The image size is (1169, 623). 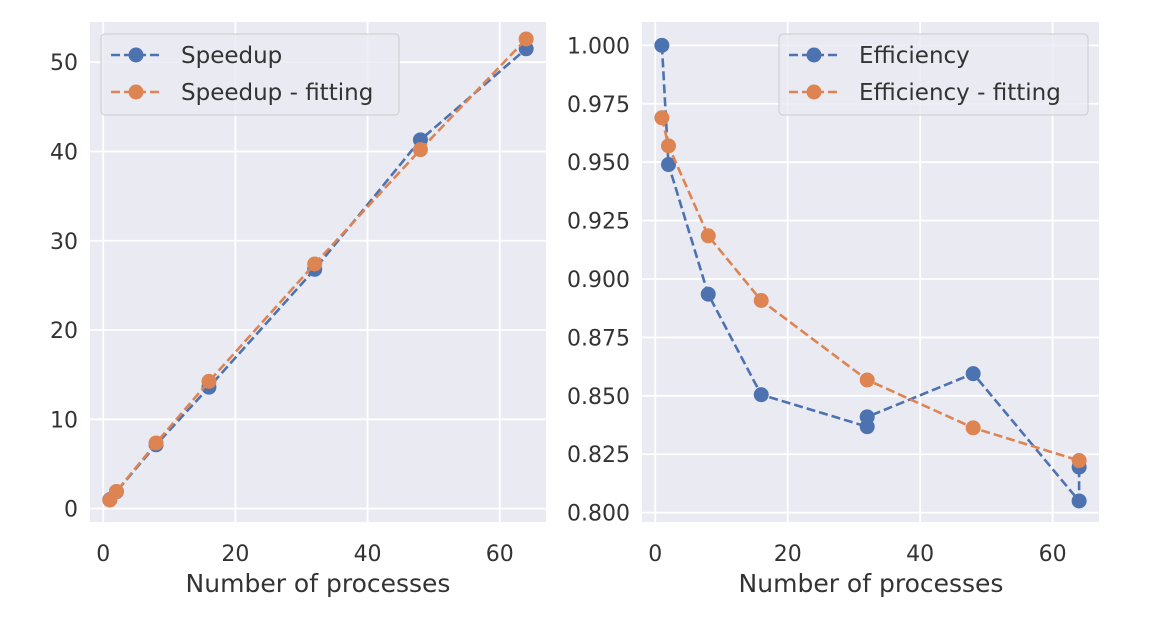 What do you see at coordinates (598, 514) in the screenshot?
I see `efficiency-y-tick-label: 0.800` at bounding box center [598, 514].